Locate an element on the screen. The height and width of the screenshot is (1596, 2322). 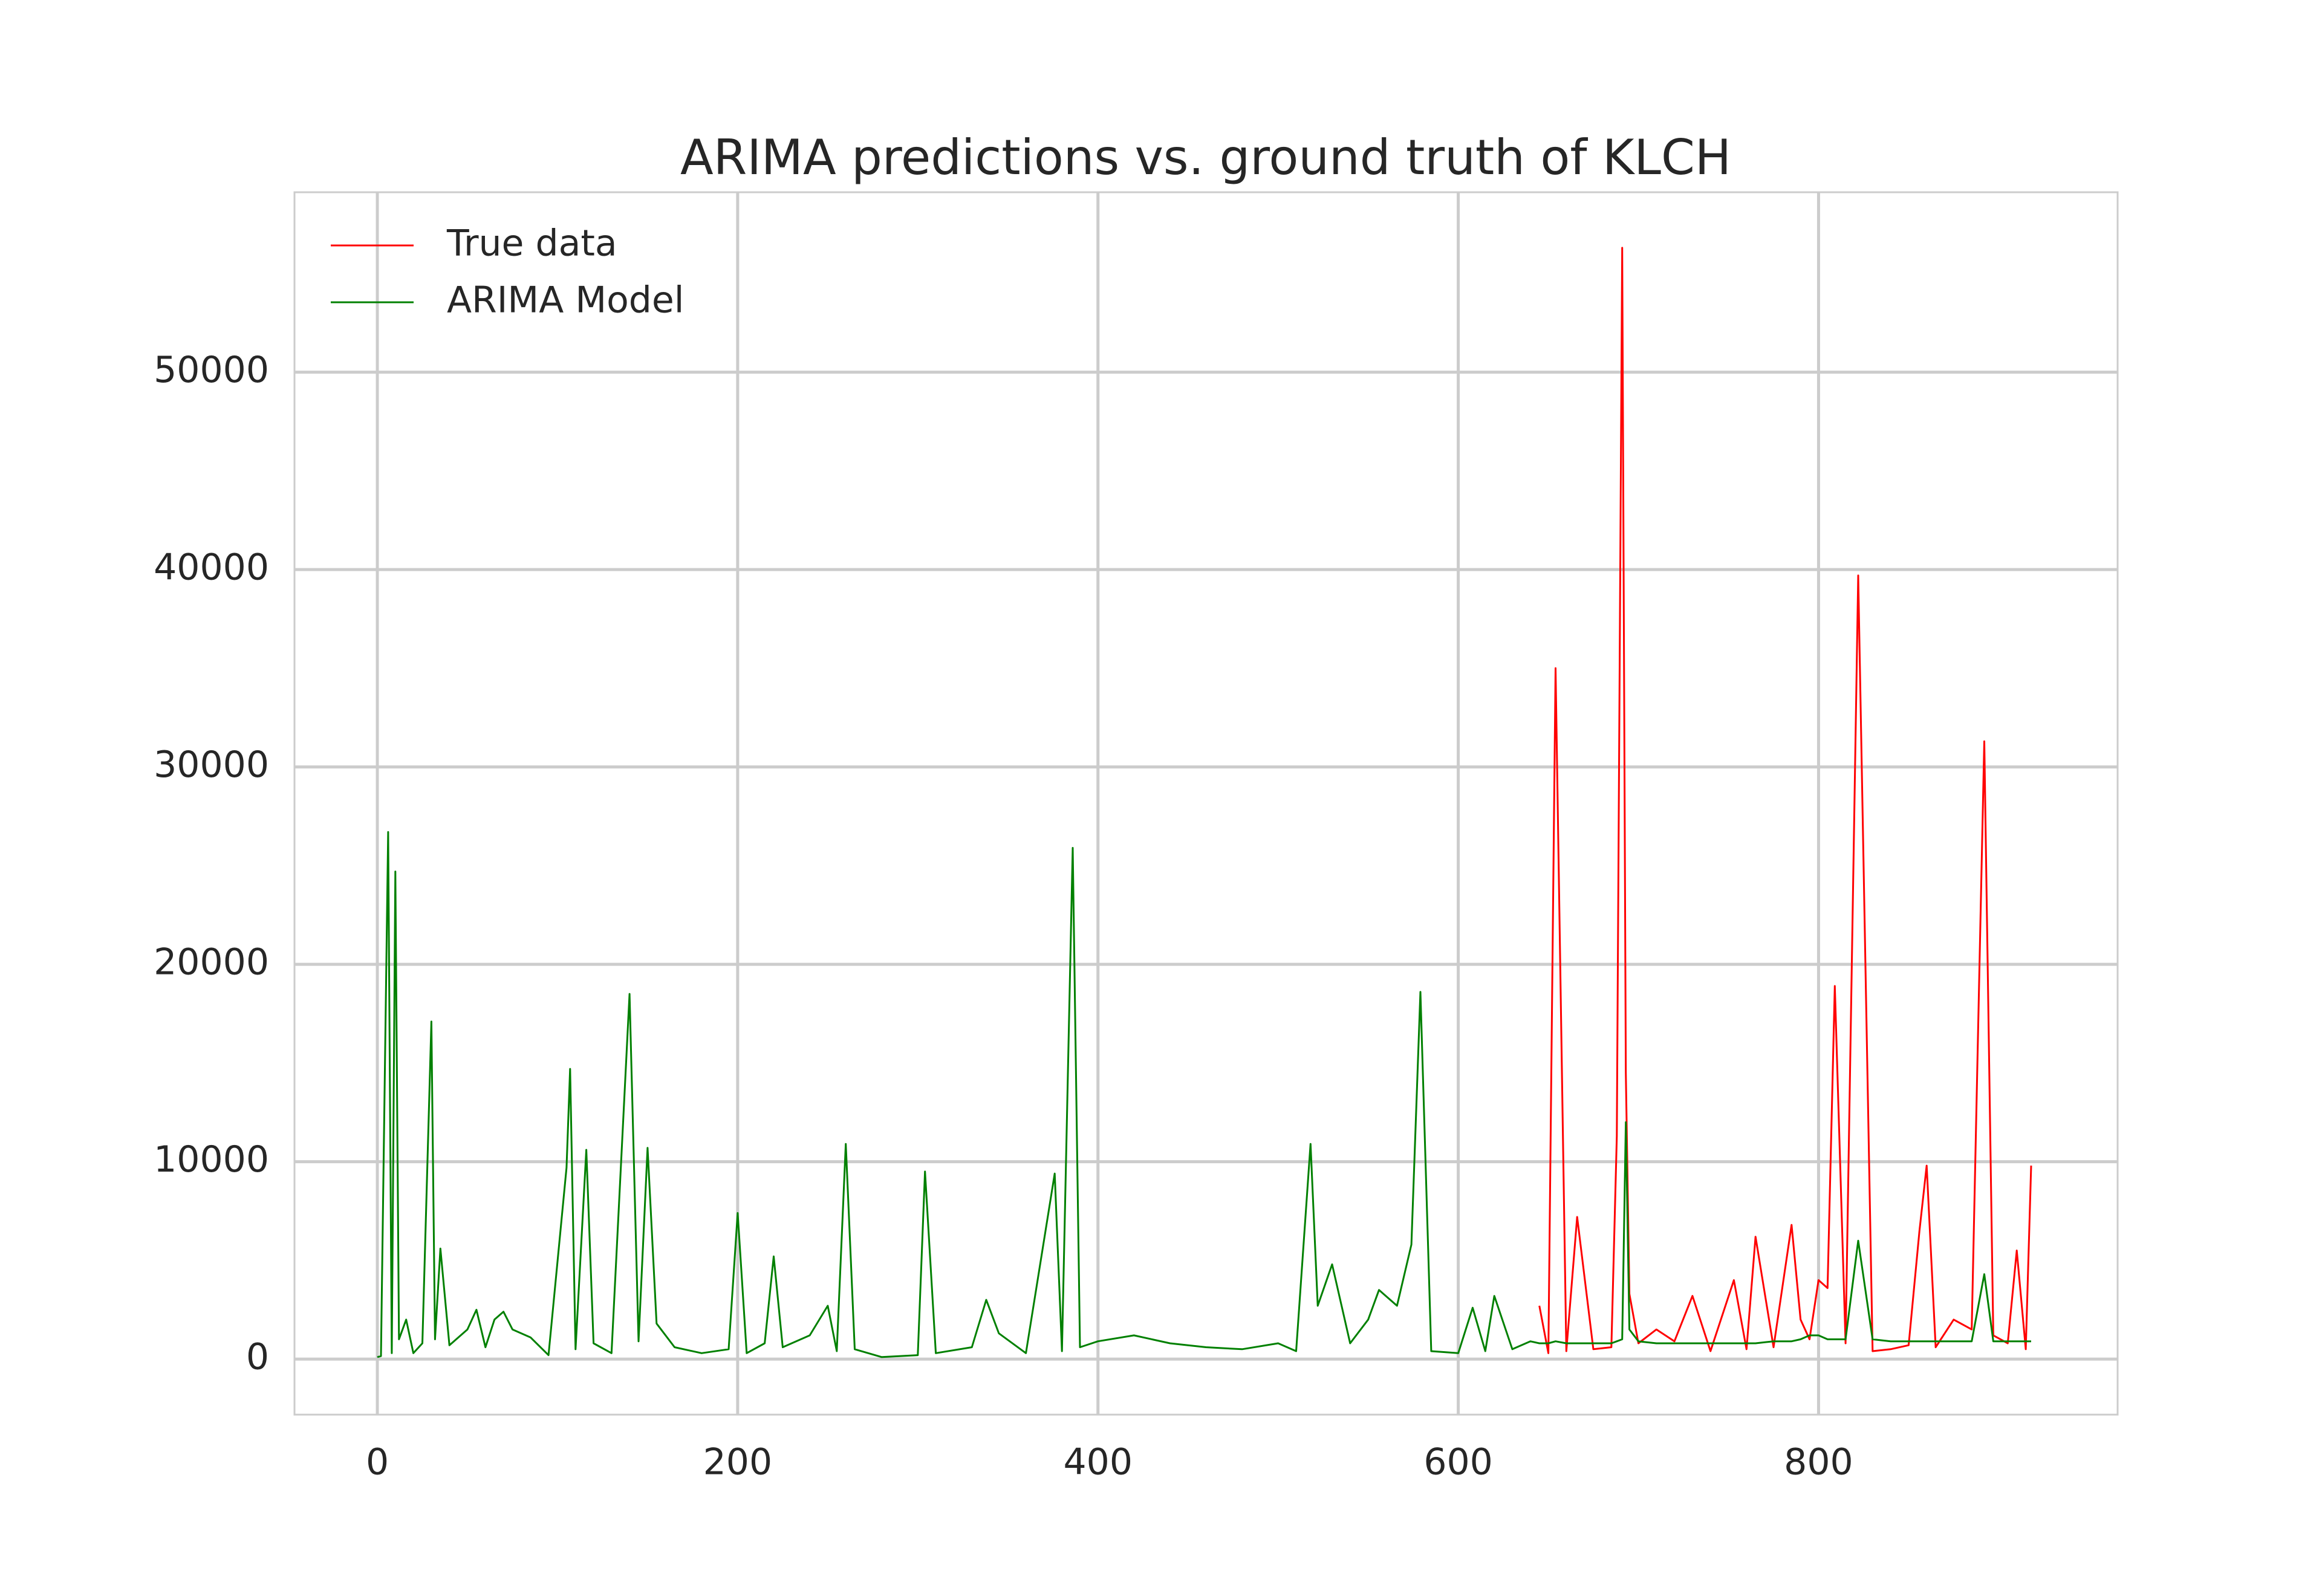
x-tick-label: 0 is located at coordinates (377, 1462).